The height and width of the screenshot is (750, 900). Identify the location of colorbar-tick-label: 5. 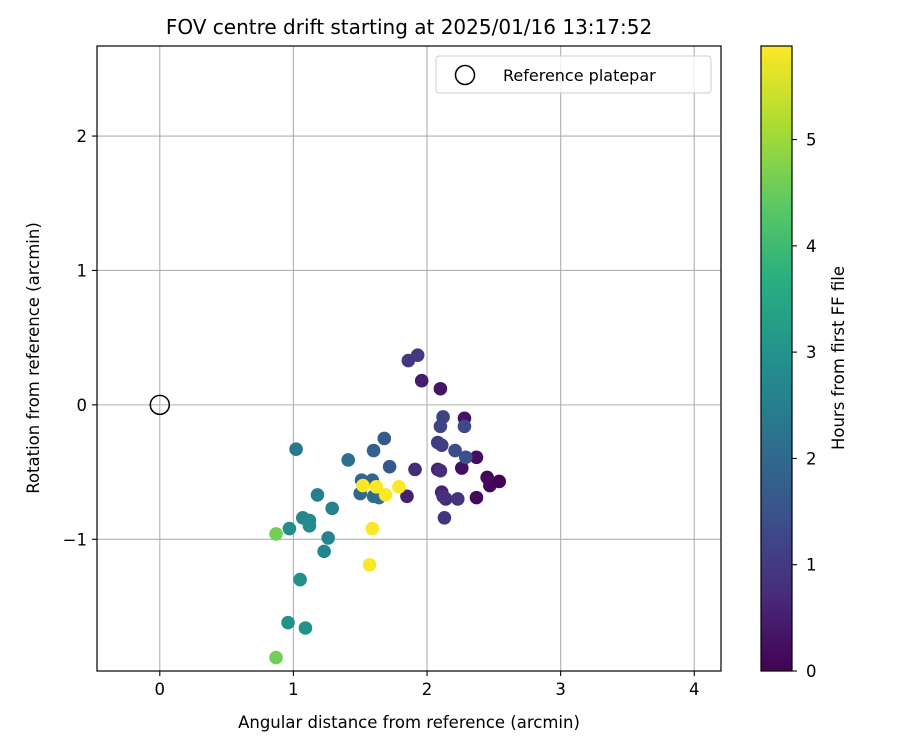
(811, 140).